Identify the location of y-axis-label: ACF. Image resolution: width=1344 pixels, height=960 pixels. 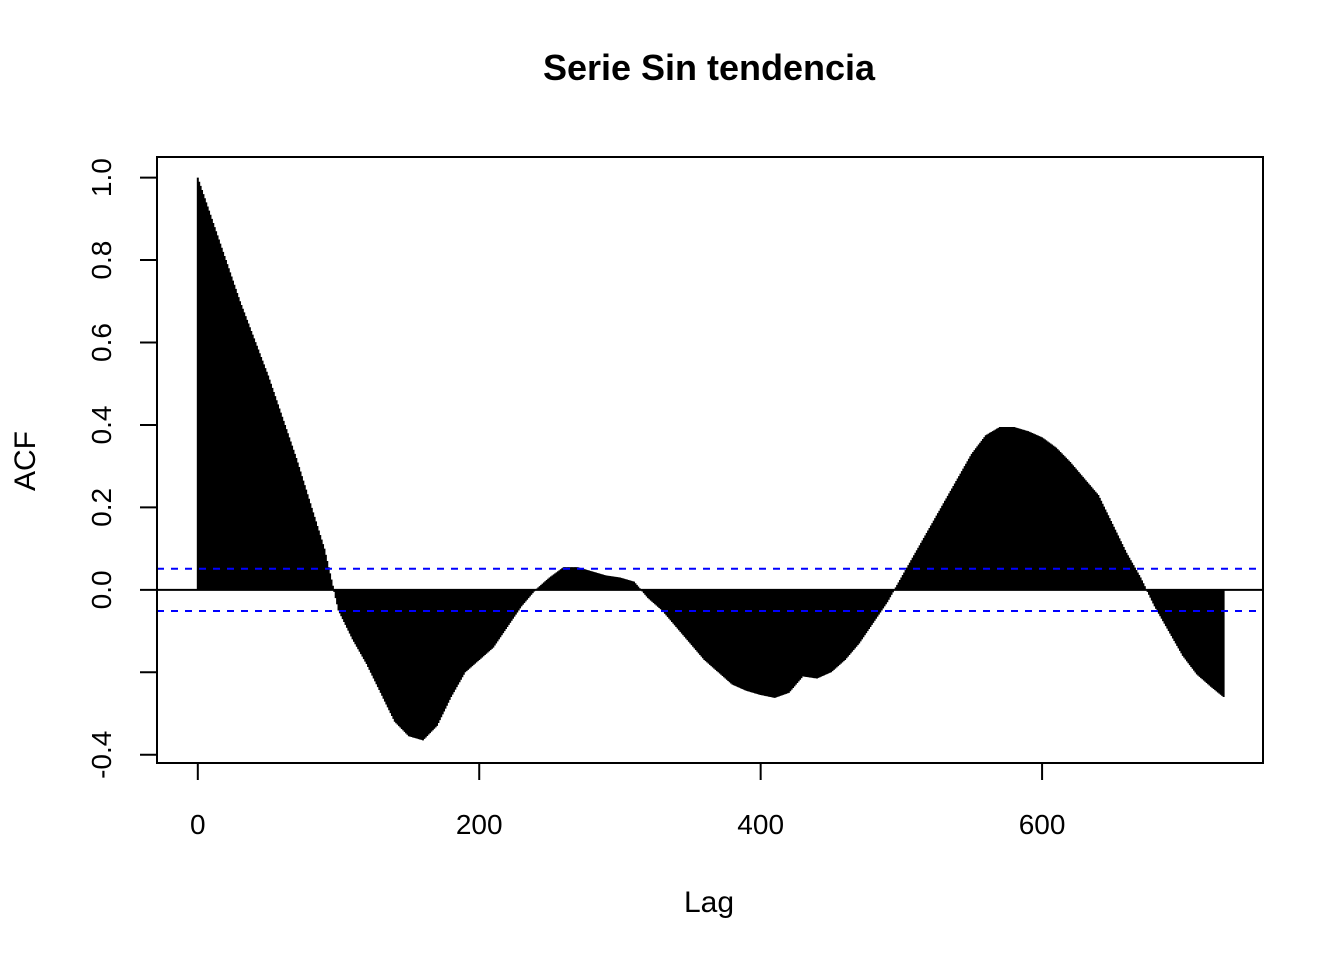
(25, 461).